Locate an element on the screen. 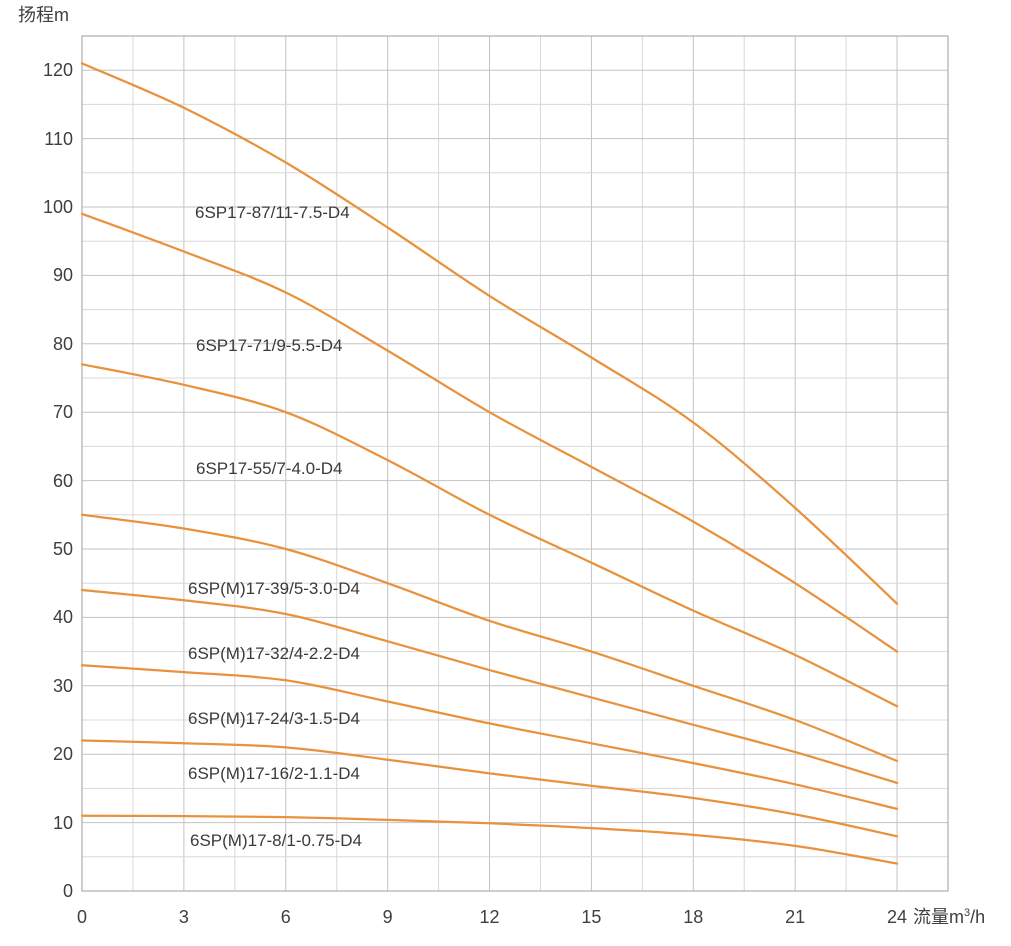 This screenshot has height=946, width=1011. x-tick-label-15: 15 is located at coordinates (591, 917).